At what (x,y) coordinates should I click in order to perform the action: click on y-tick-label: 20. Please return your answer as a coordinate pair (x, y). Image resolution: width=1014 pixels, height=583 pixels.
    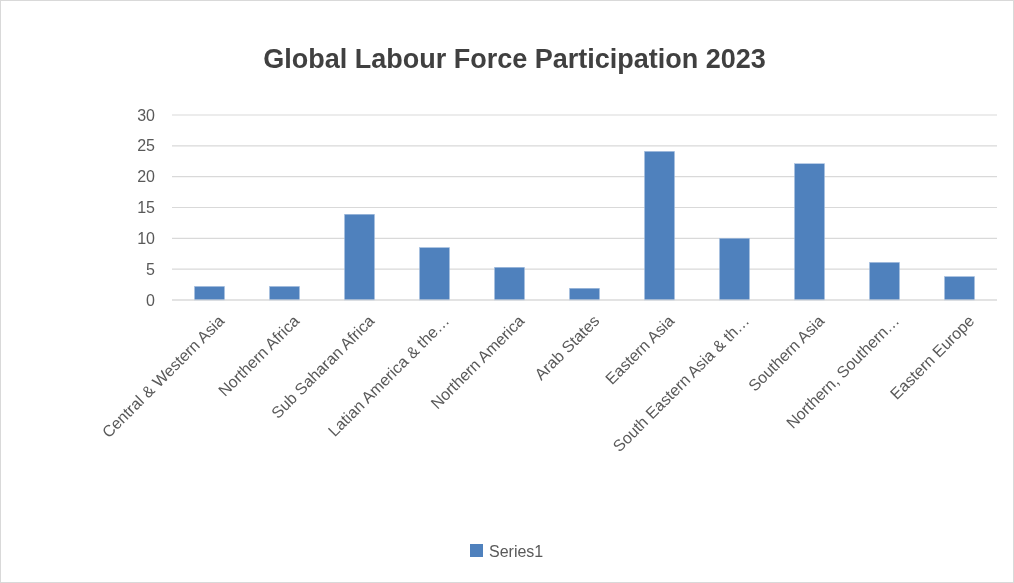
    Looking at the image, I should click on (146, 177).